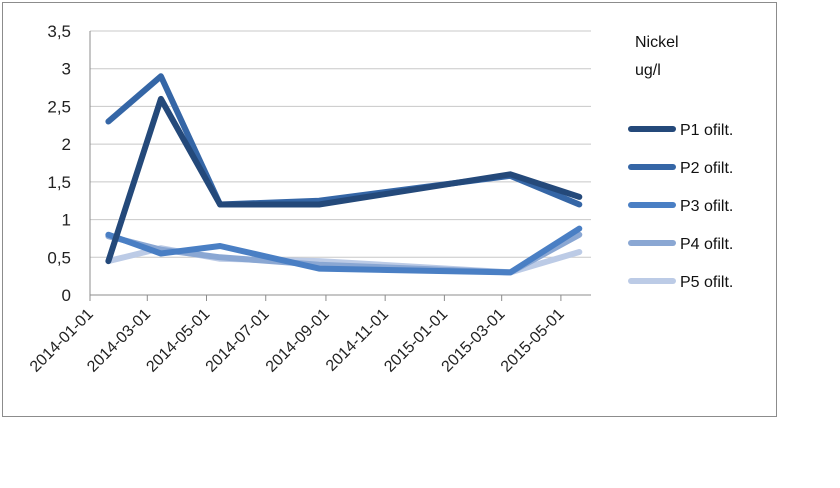  Describe the element at coordinates (706, 168) in the screenshot. I see `legend-label-p2: P2 ofilt.` at that location.